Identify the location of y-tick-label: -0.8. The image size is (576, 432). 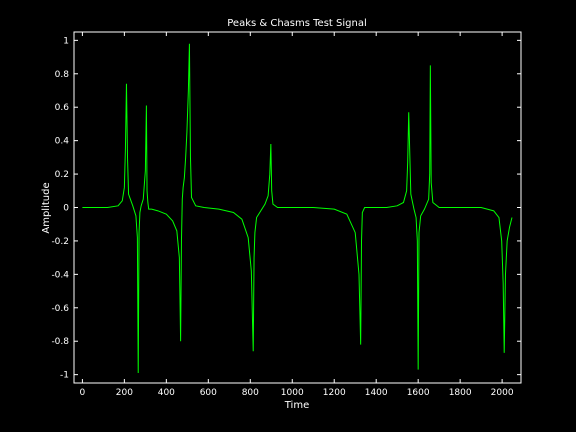
(60, 342).